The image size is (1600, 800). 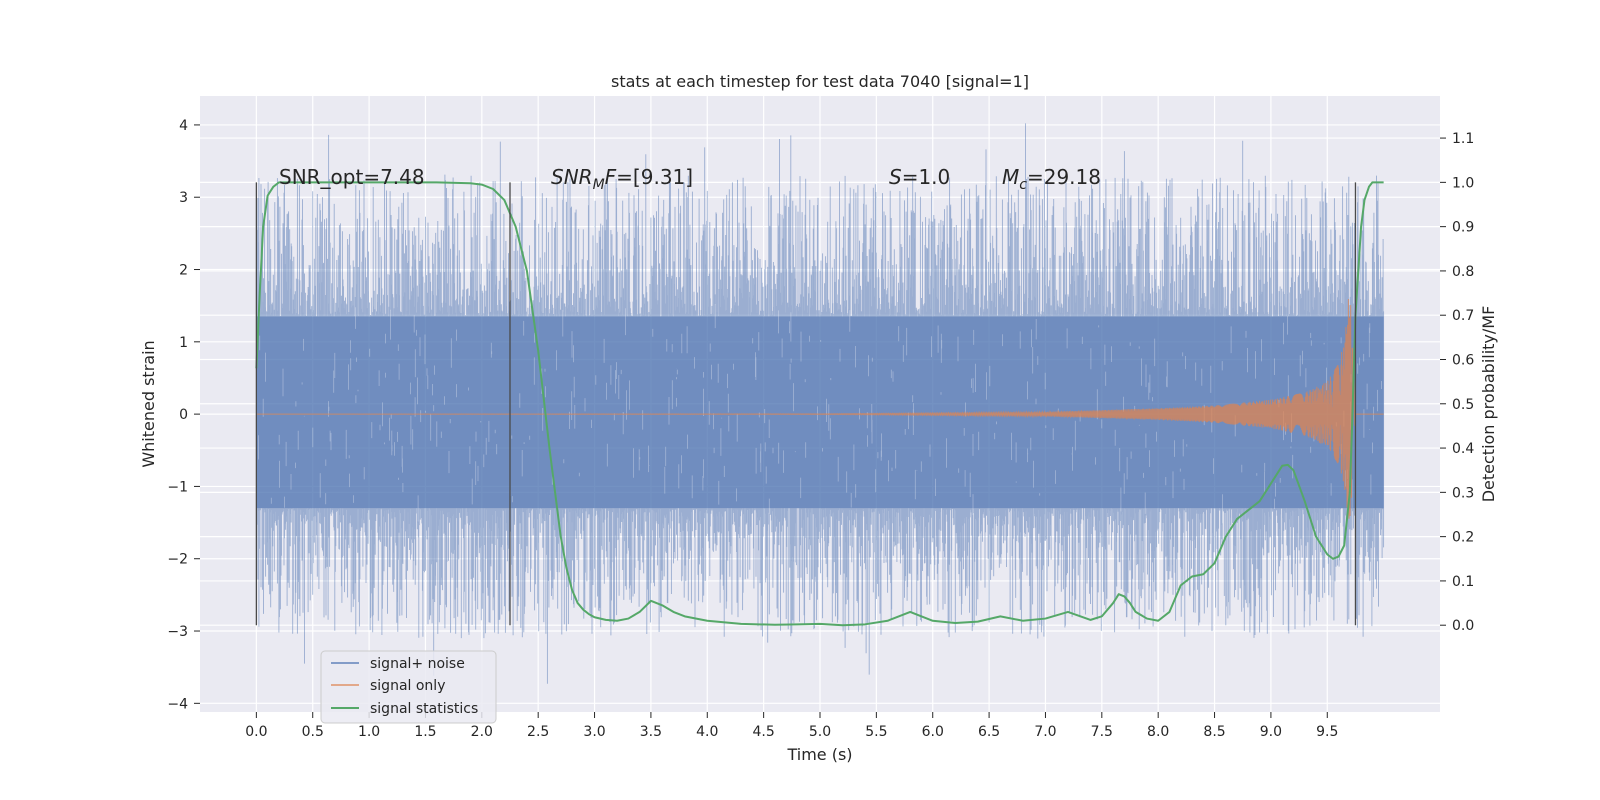 I want to click on x-tick-label: 0.5, so click(x=313, y=732).